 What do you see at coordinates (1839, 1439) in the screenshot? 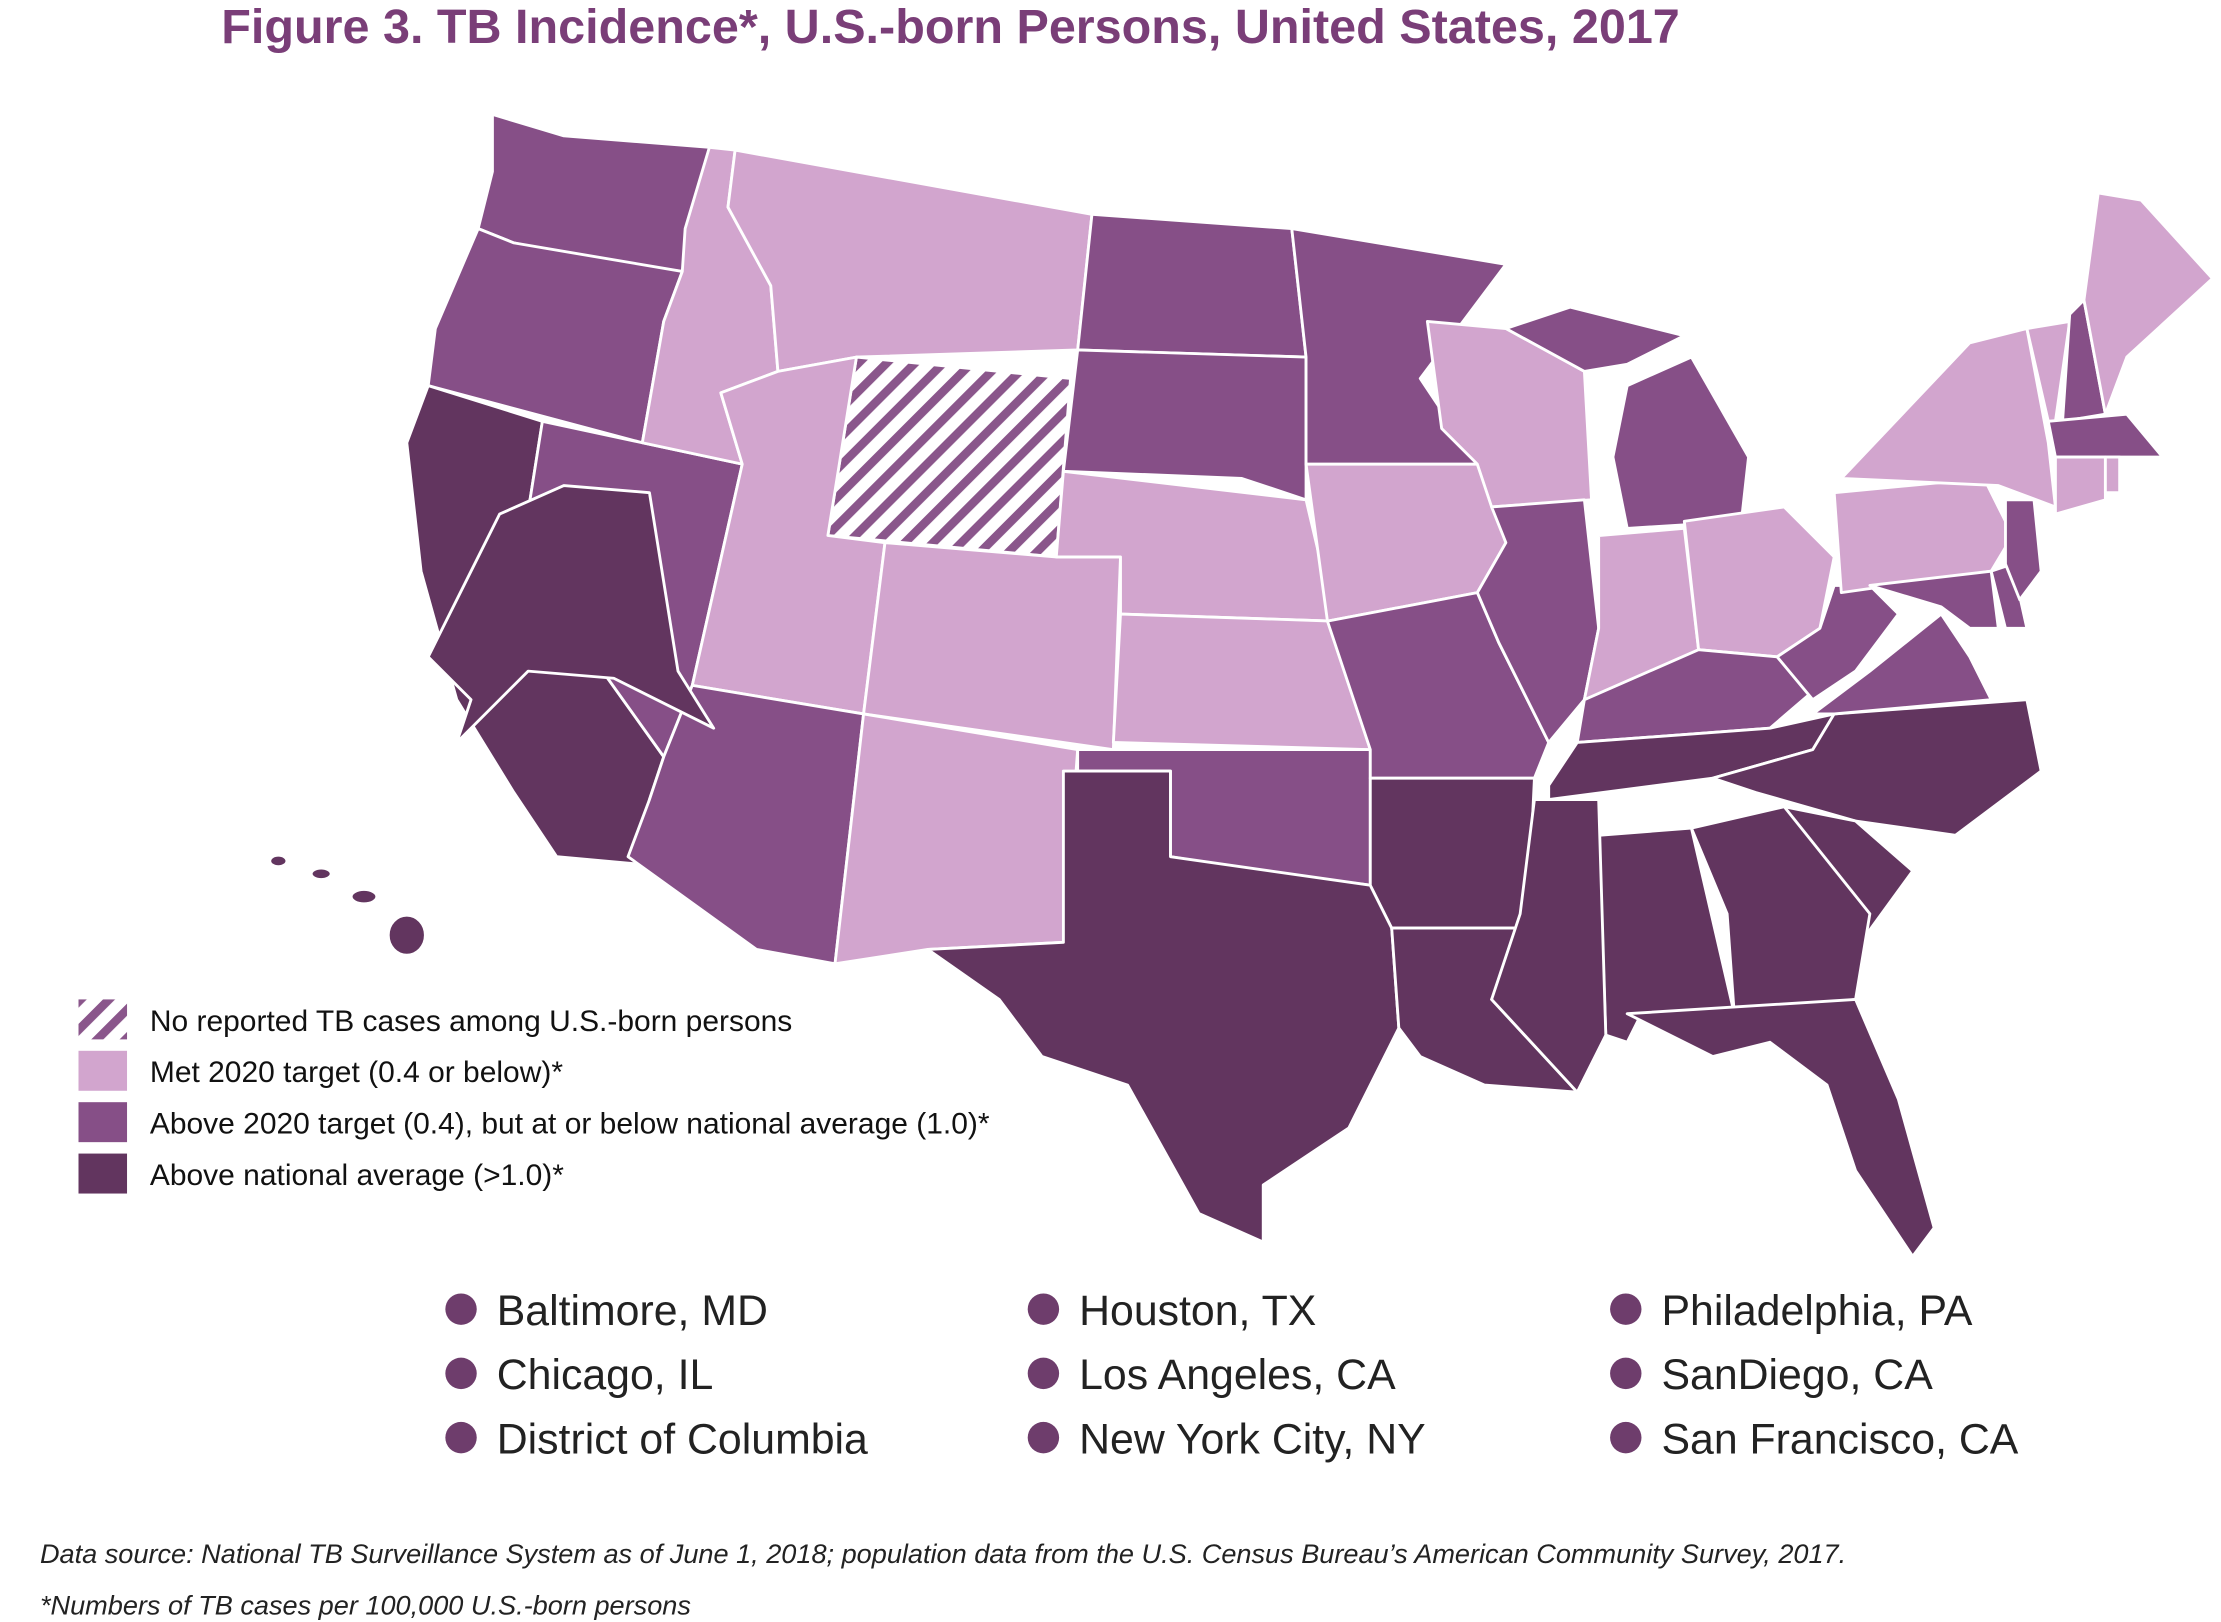
I see `city-label: San Francisco, CA` at bounding box center [1839, 1439].